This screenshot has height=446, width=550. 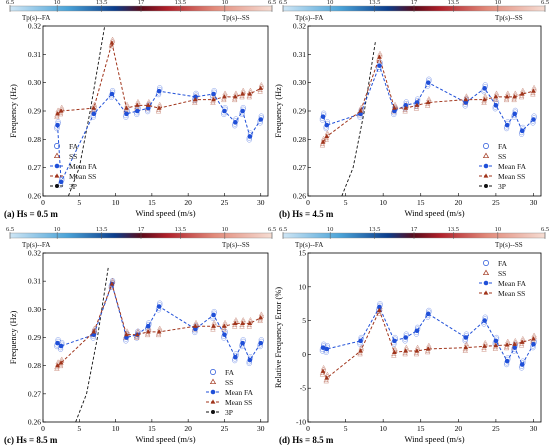 I want to click on legend-label: 3P, so click(x=229, y=412).